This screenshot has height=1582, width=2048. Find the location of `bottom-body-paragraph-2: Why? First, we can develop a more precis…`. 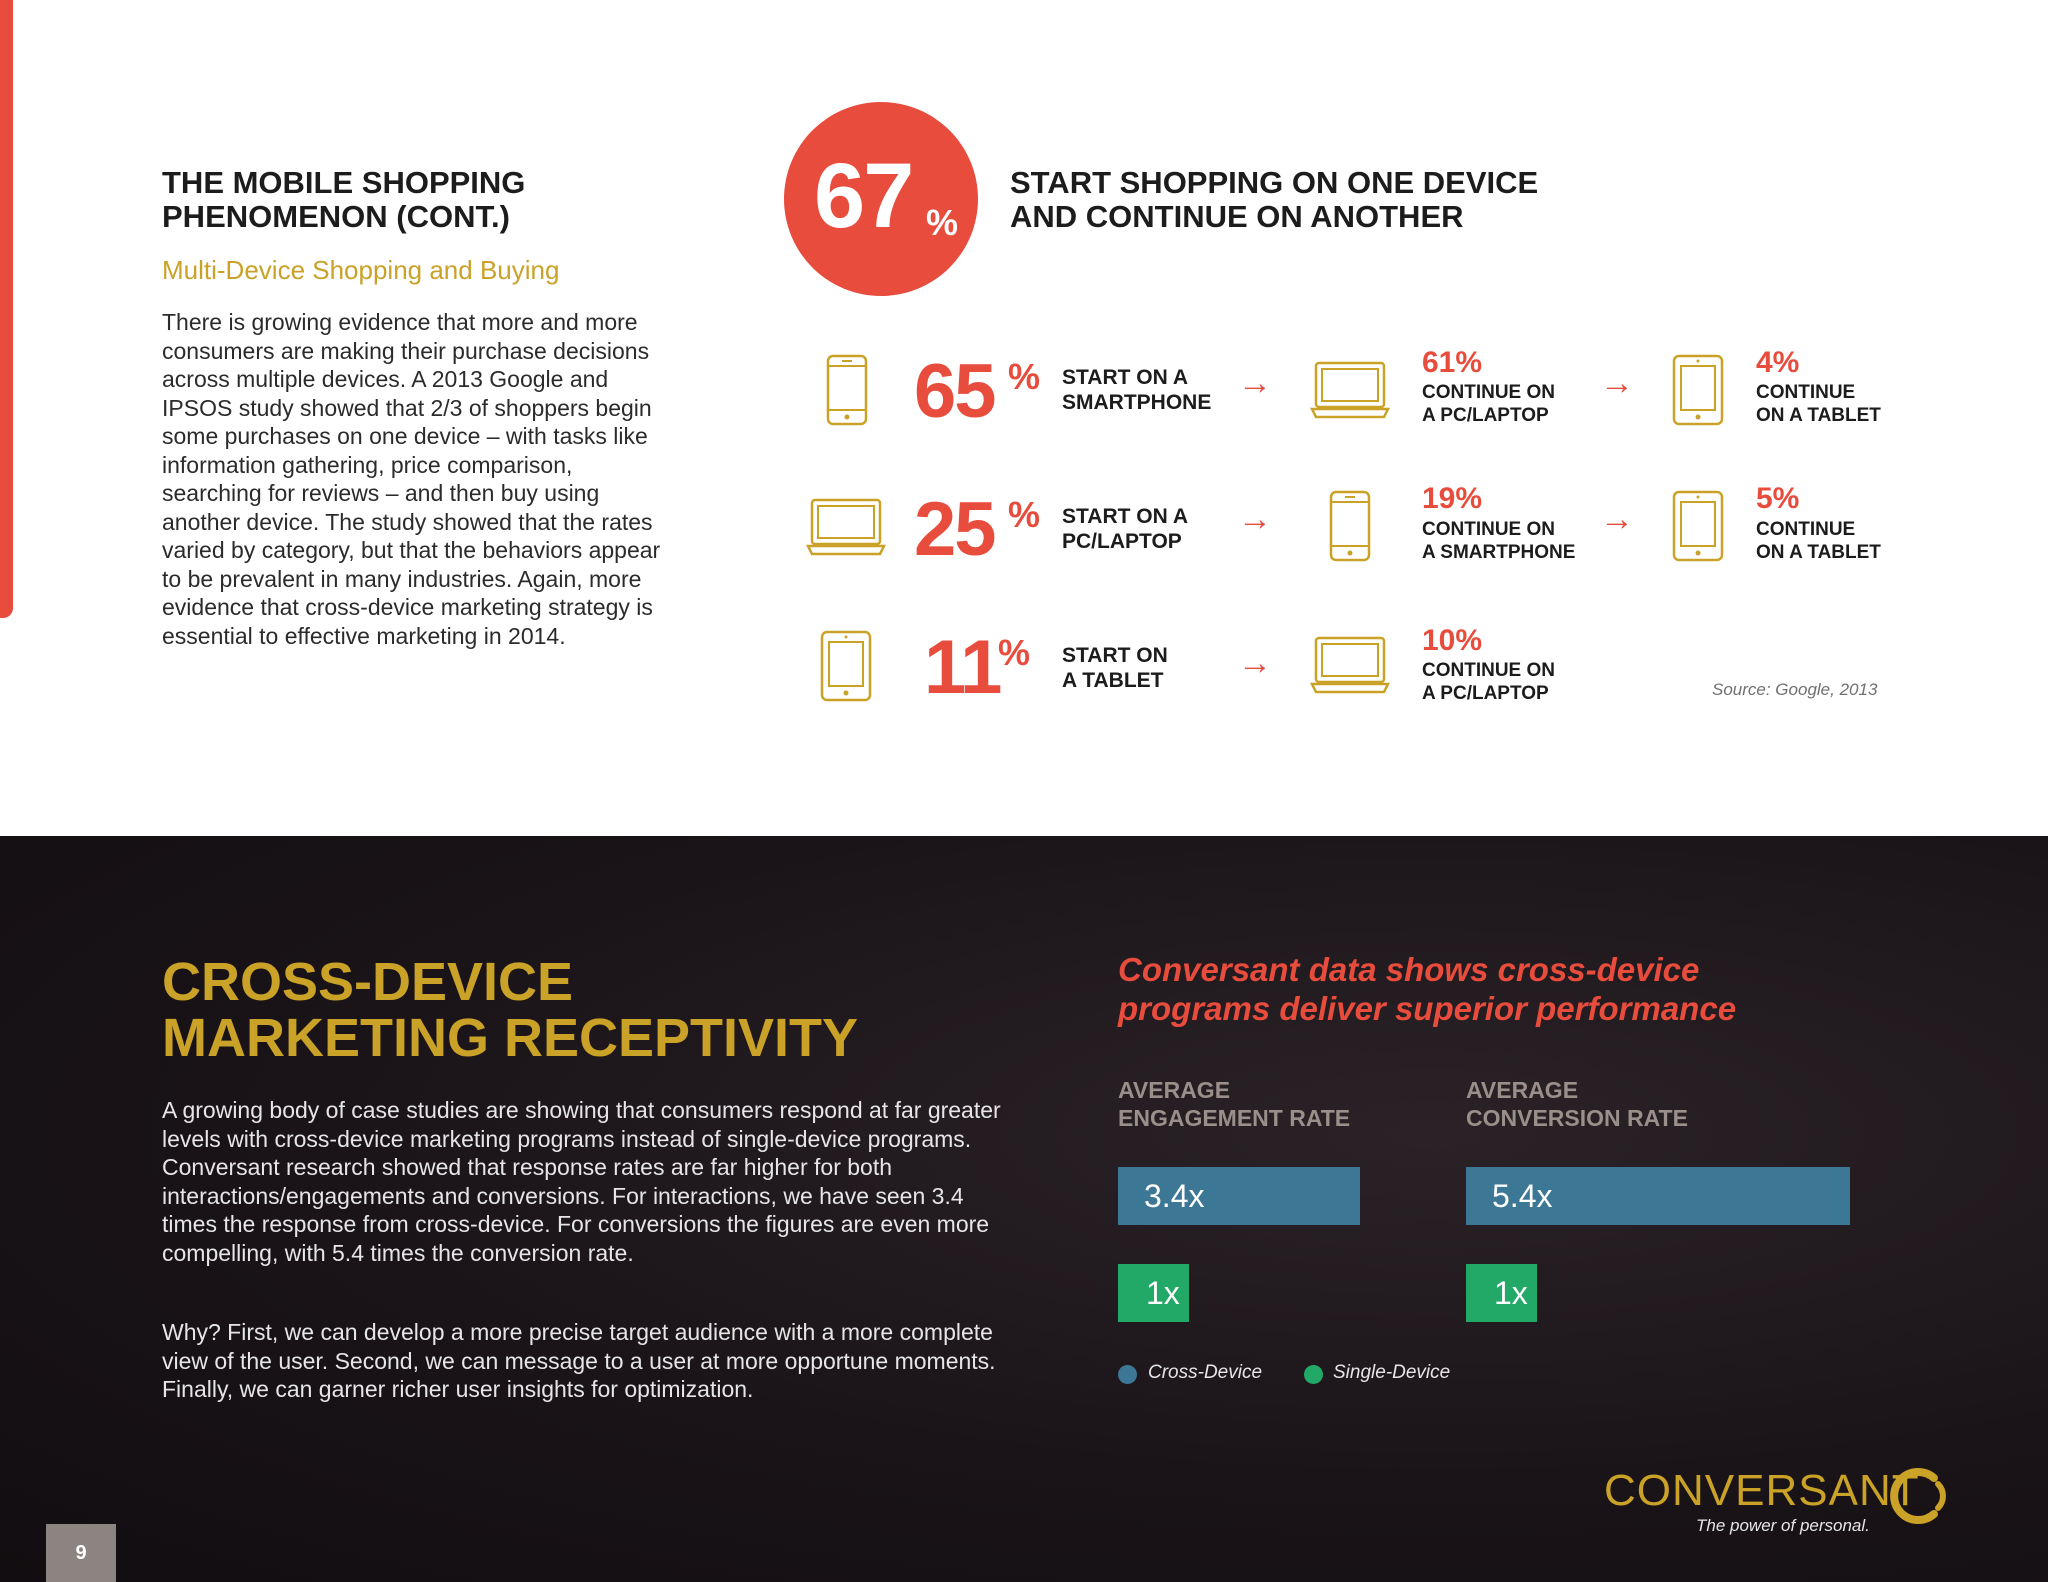

bottom-body-paragraph-2: Why? First, we can develop a more precis… is located at coordinates (579, 1360).